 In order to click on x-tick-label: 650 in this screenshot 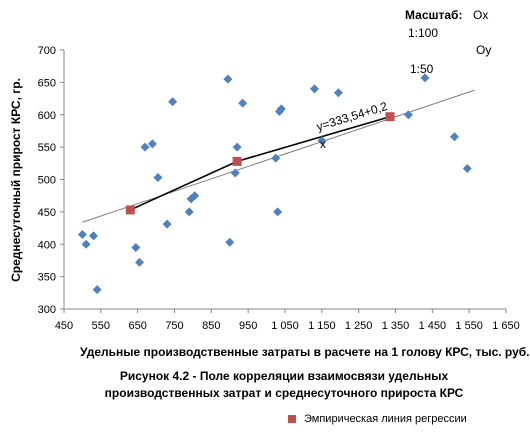, I will do `click(137, 326)`.